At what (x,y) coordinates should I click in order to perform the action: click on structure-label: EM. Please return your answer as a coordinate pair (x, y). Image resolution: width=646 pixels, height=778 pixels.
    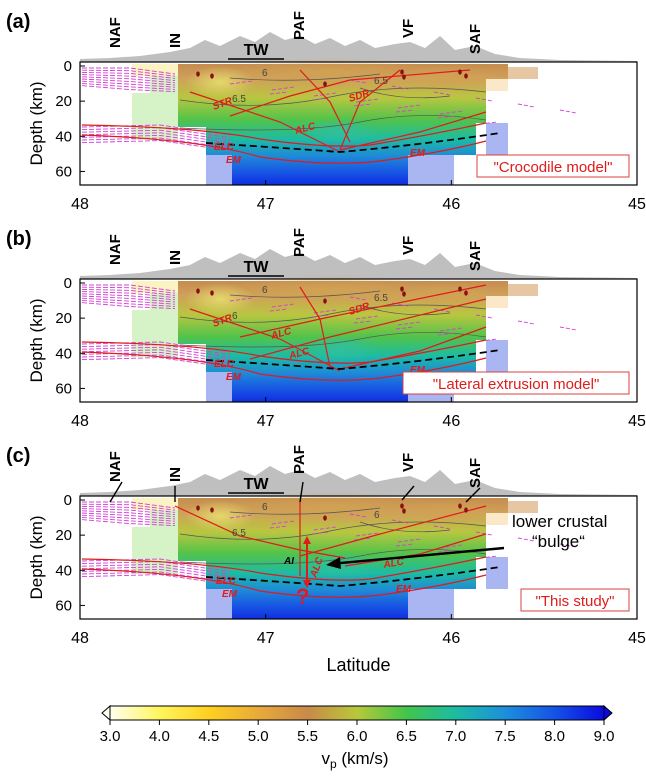
    Looking at the image, I should click on (234, 377).